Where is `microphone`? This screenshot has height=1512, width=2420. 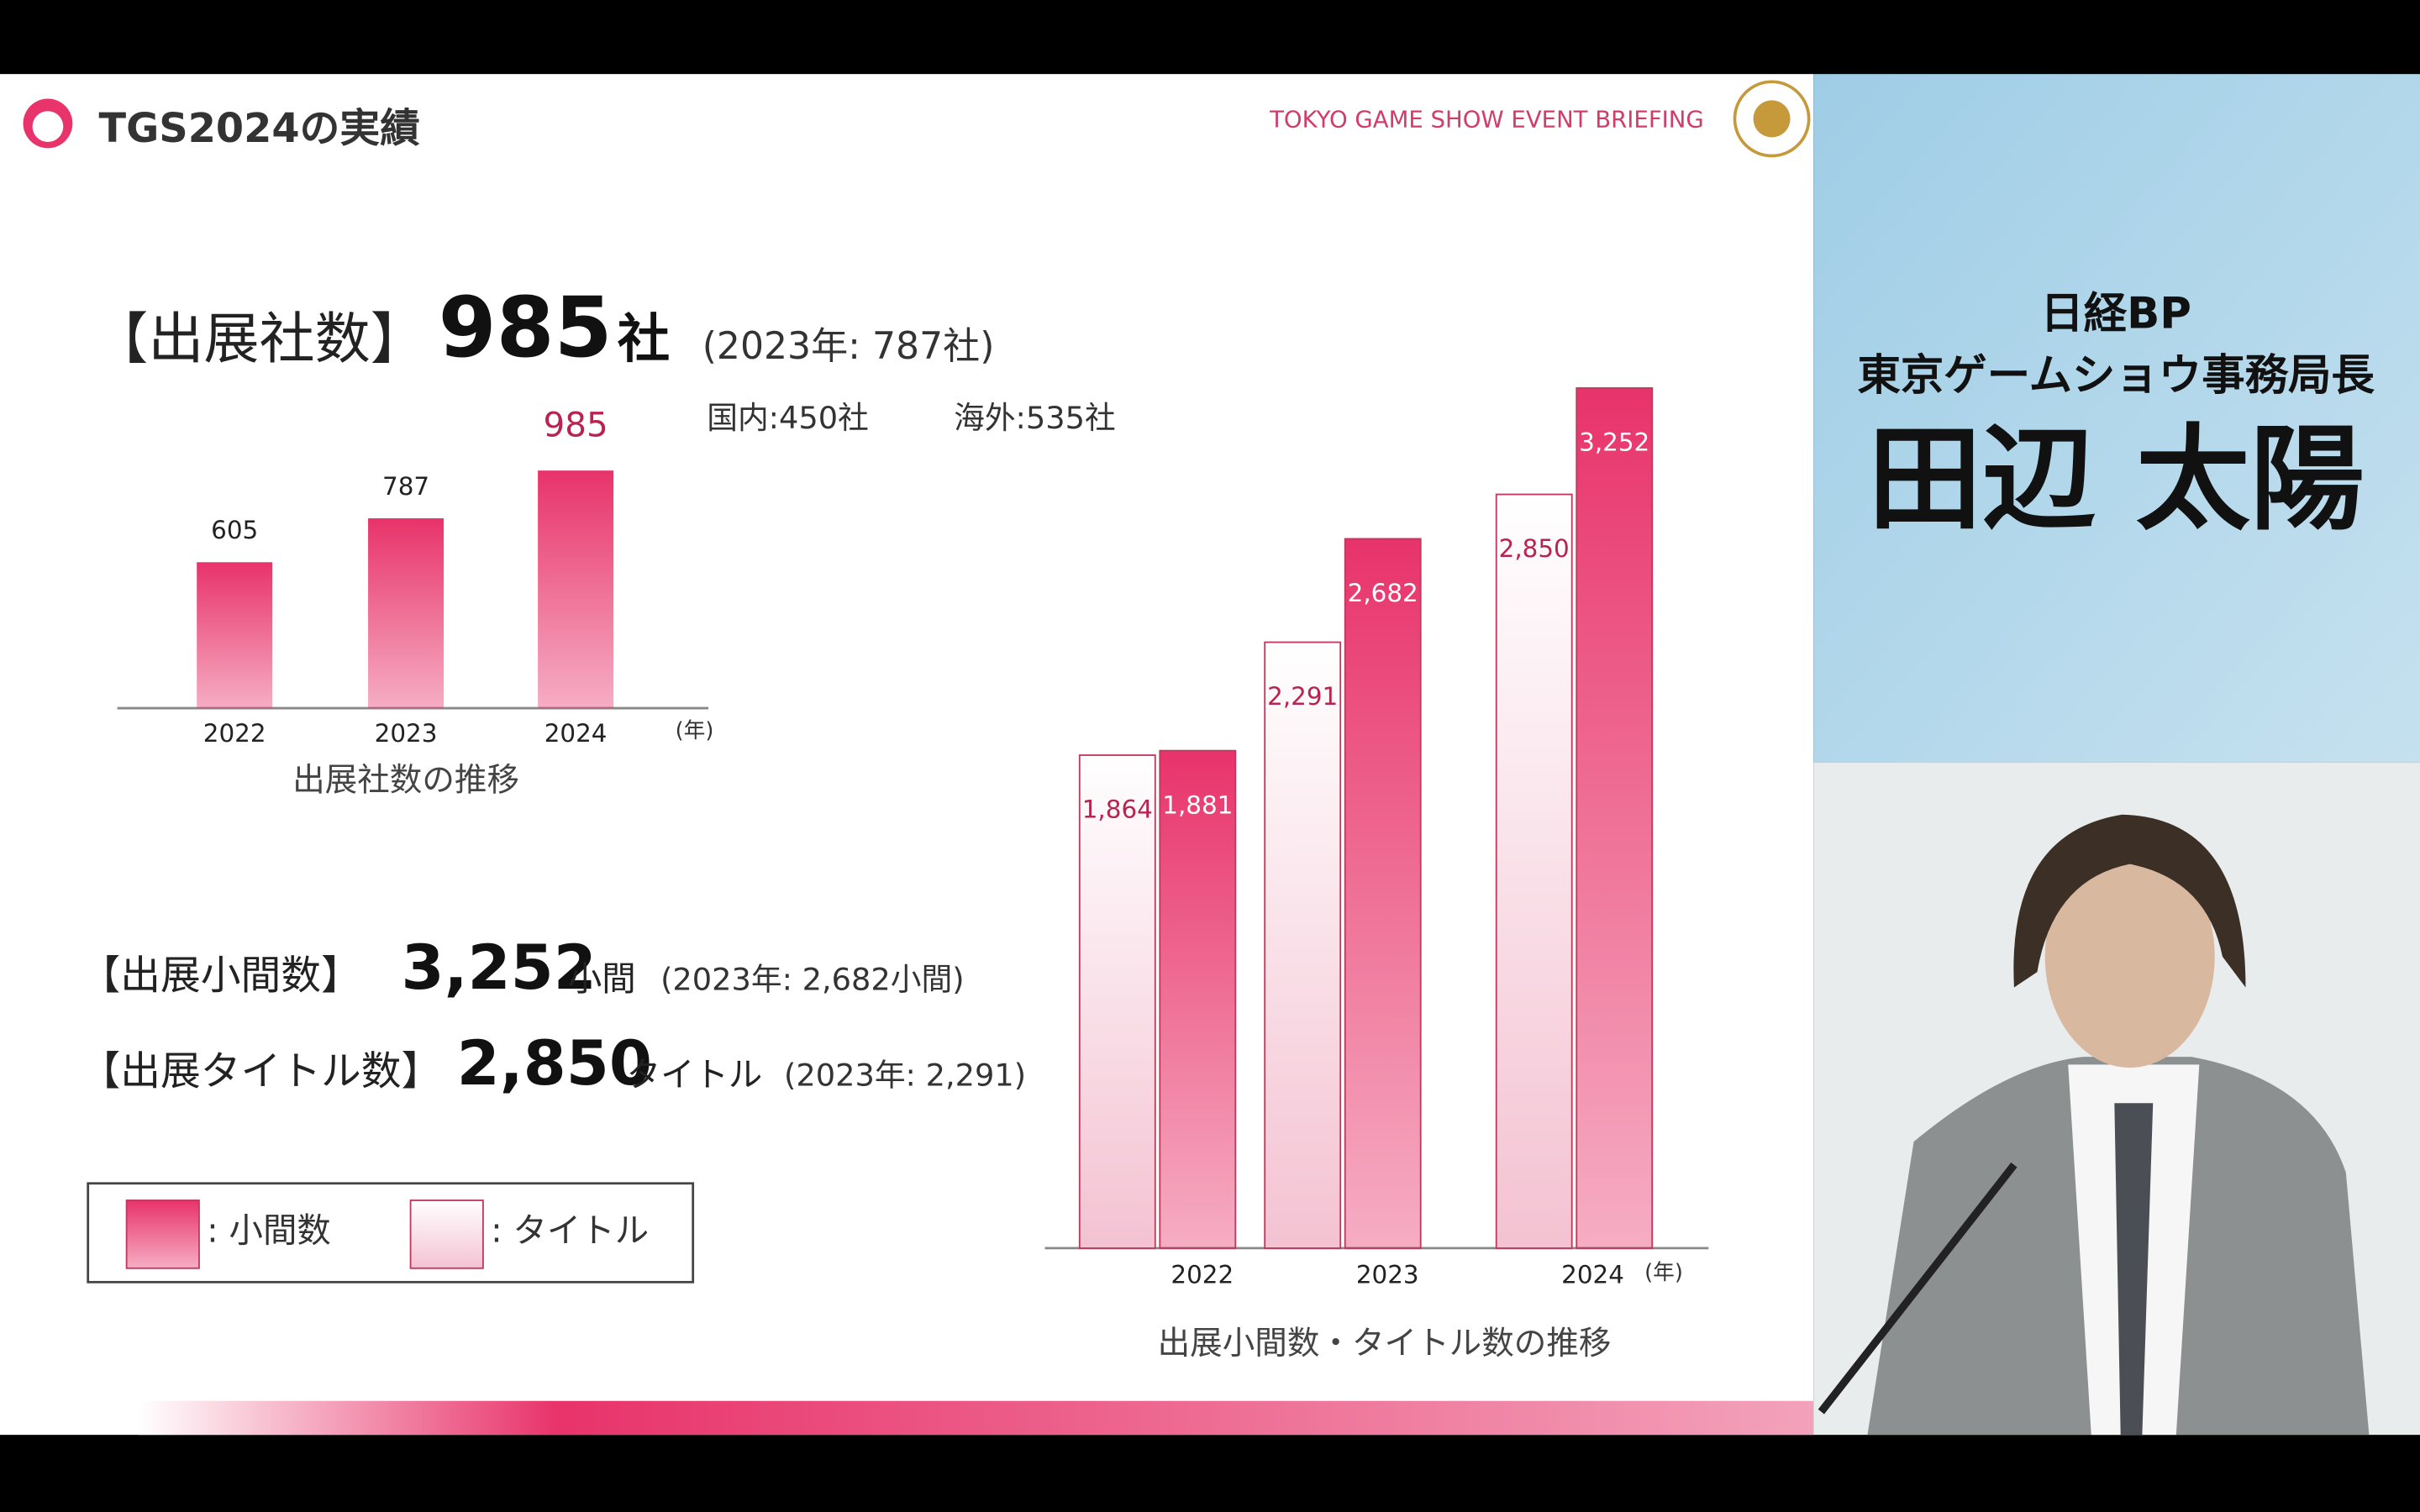
microphone is located at coordinates (1918, 1288).